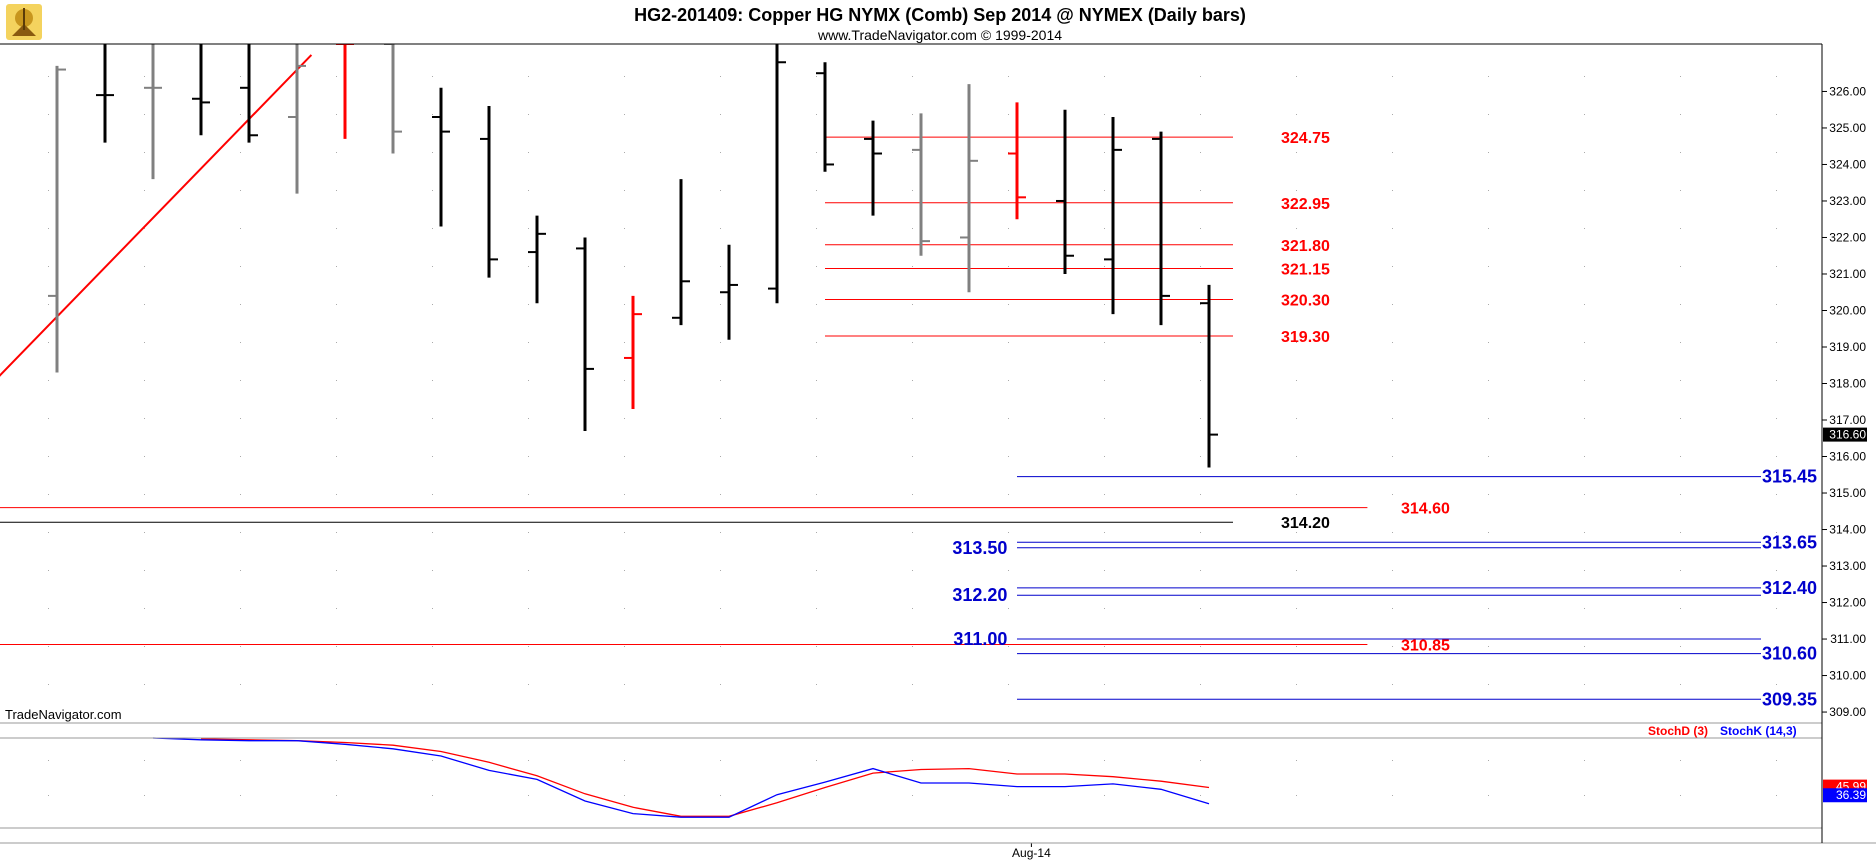 This screenshot has height=863, width=1876. Describe the element at coordinates (1789, 542) in the screenshot. I see `level-label: 313.65` at that location.